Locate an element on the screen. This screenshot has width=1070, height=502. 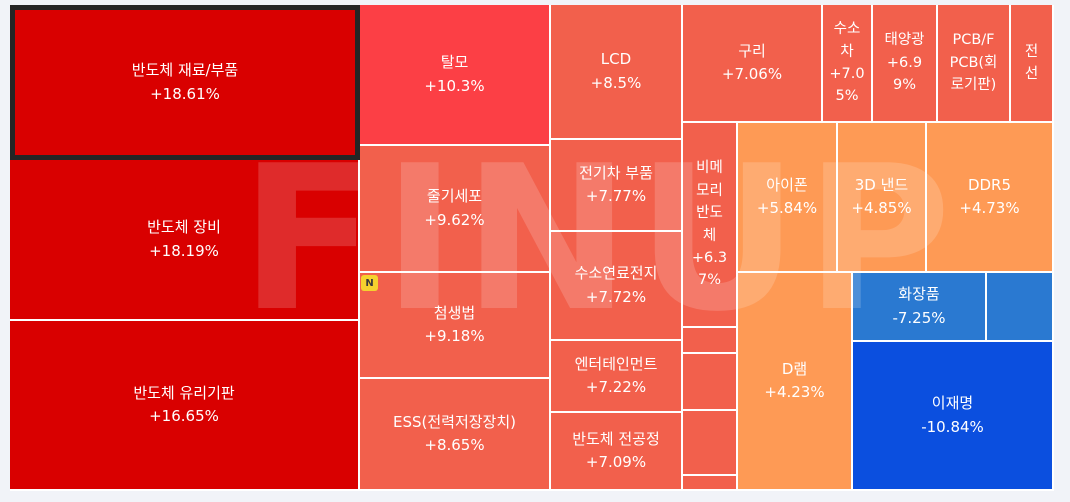
tile-label: 수소연료전지 is located at coordinates (616, 273).